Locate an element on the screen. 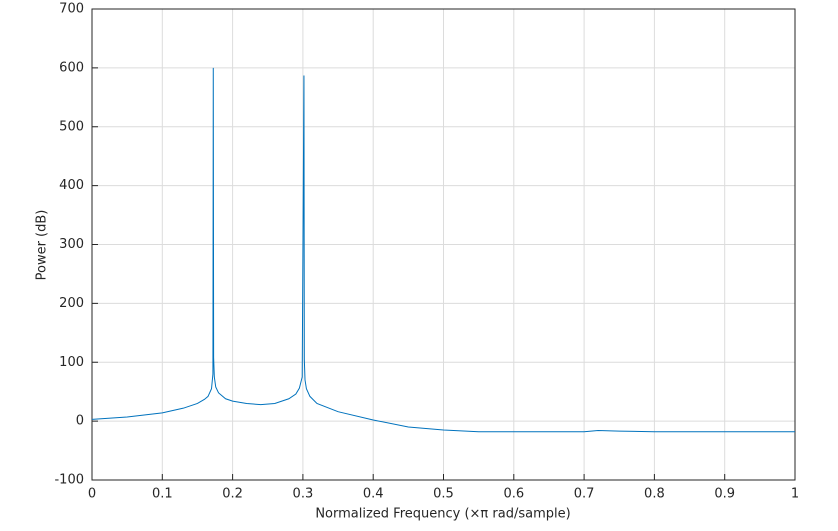  x-tick-label: 0.1 is located at coordinates (162, 494).